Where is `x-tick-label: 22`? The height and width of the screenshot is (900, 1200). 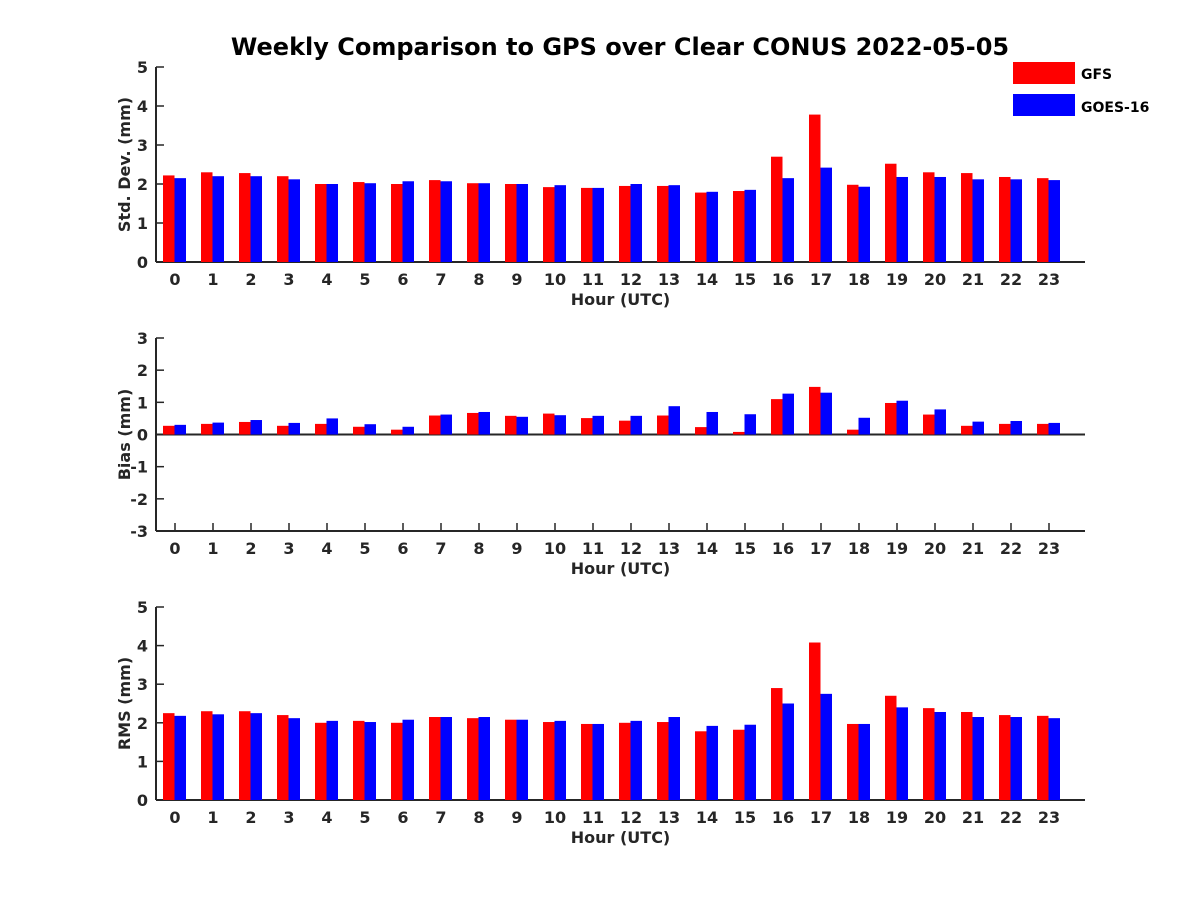
x-tick-label: 22 is located at coordinates (1011, 548).